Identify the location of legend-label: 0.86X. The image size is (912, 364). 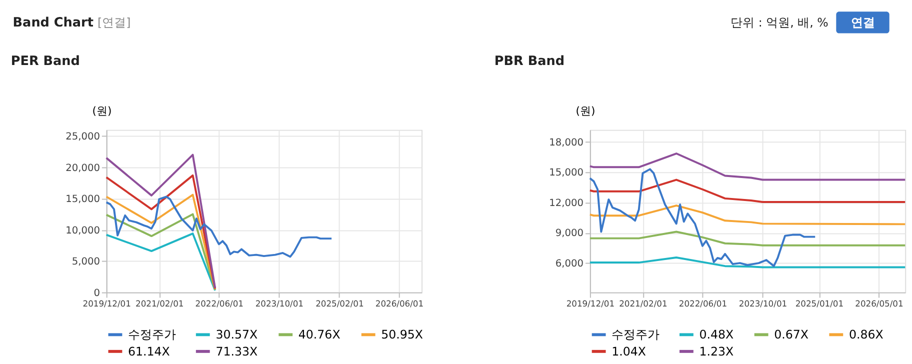
(866, 335).